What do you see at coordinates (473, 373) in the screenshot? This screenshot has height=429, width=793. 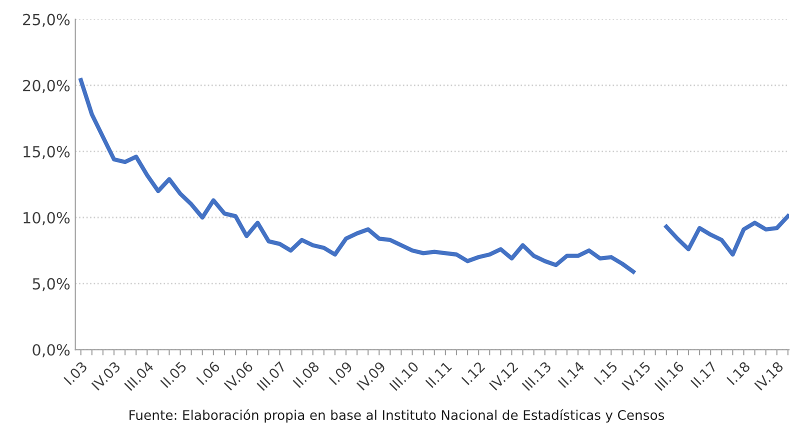 I see `x-tick-label: I.12` at bounding box center [473, 373].